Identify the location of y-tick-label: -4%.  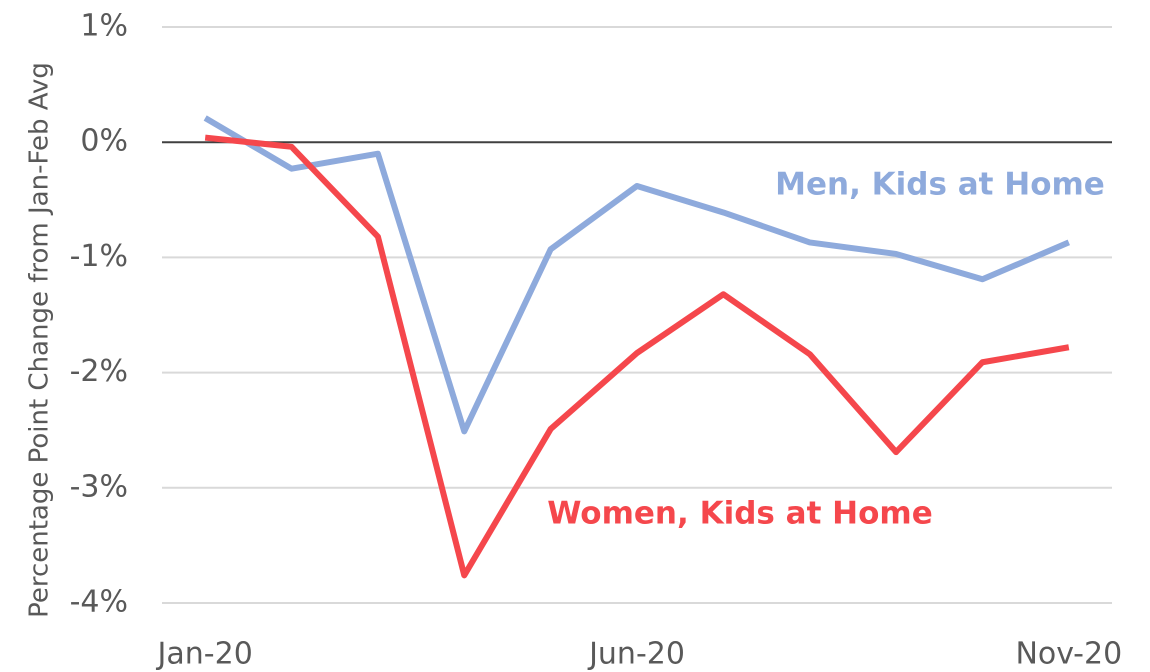
(99, 602).